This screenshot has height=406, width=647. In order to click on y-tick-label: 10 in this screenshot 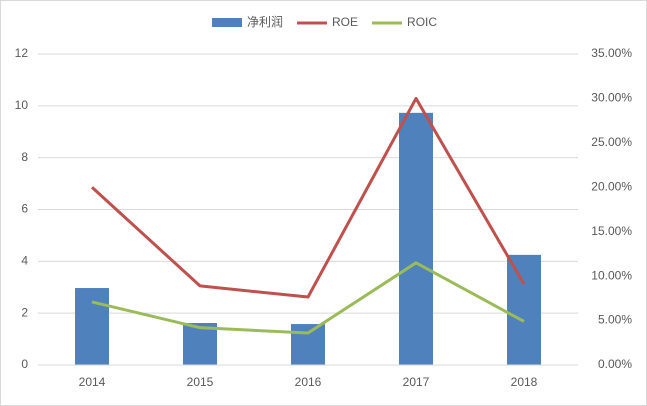, I will do `click(22, 105)`.